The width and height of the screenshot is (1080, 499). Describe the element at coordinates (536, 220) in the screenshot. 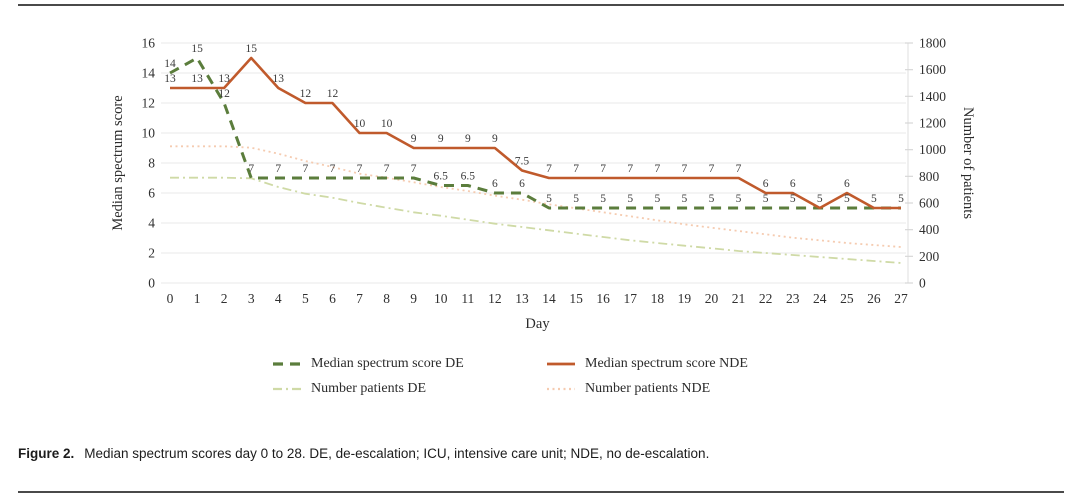

I see `series-line-number-patients-de` at that location.